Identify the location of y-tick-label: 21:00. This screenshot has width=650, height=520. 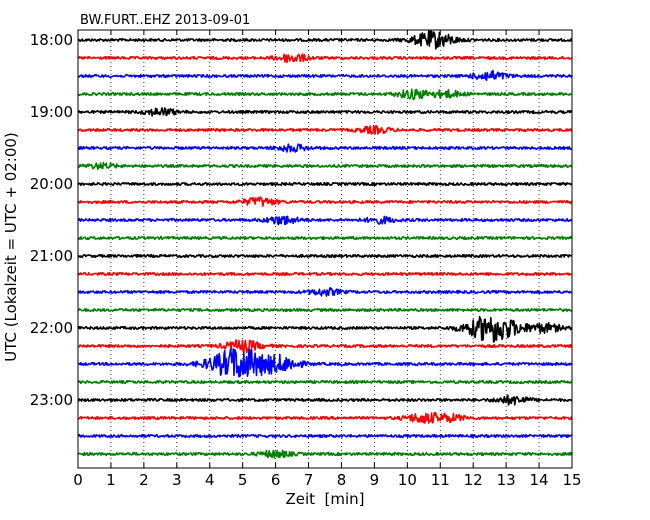
(51, 256).